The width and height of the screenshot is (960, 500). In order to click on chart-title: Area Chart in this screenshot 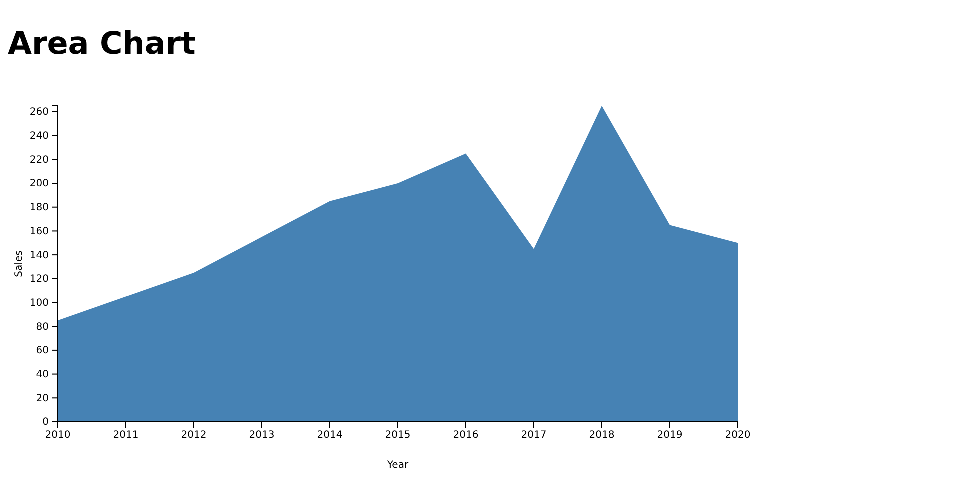, I will do `click(102, 44)`.